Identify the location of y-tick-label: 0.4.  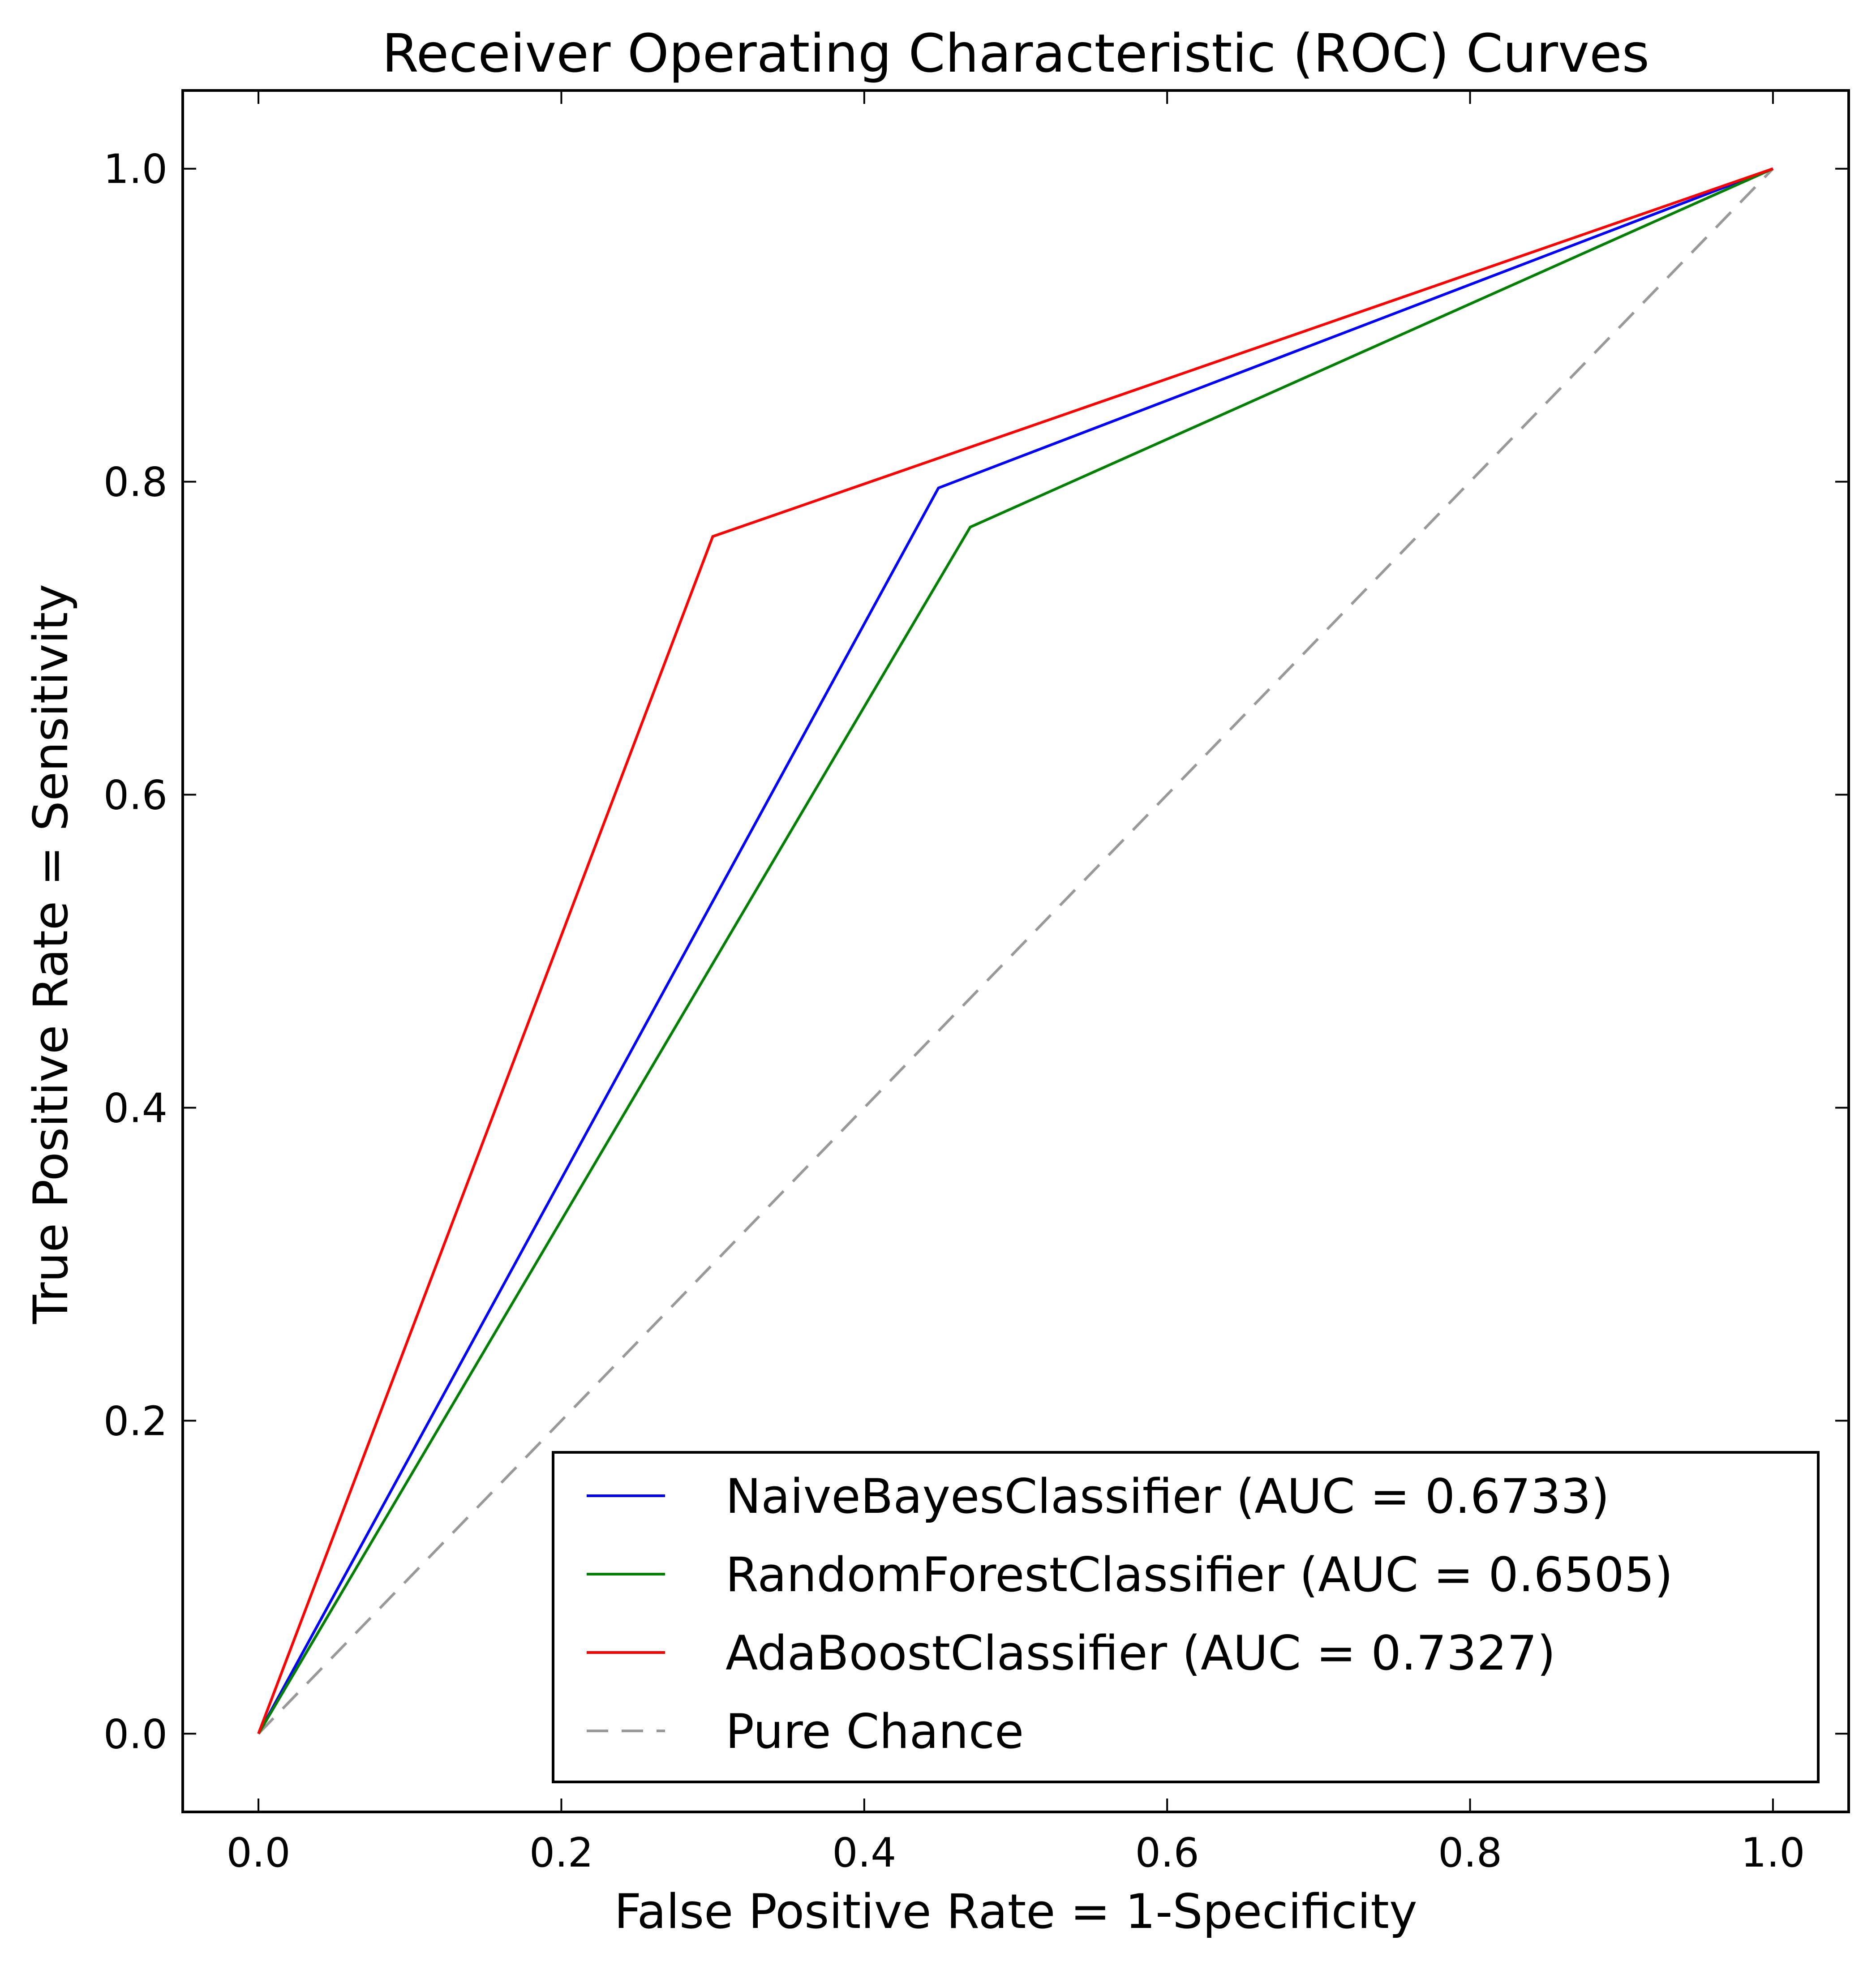
(135, 1108).